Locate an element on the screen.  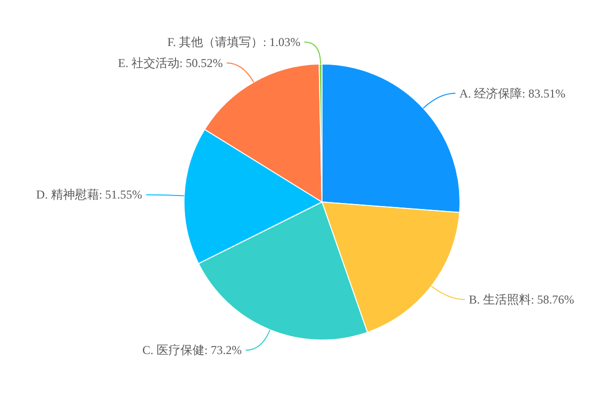
slice-label: B. 生活照料: 58.76% is located at coordinates (521, 299).